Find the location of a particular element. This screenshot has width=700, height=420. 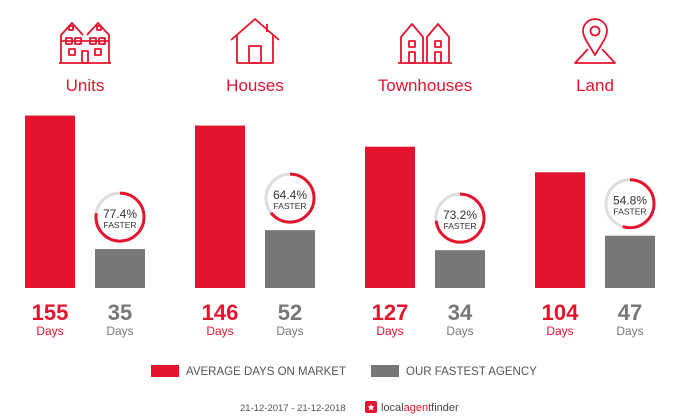

value-fastest-land: 47 is located at coordinates (630, 312).